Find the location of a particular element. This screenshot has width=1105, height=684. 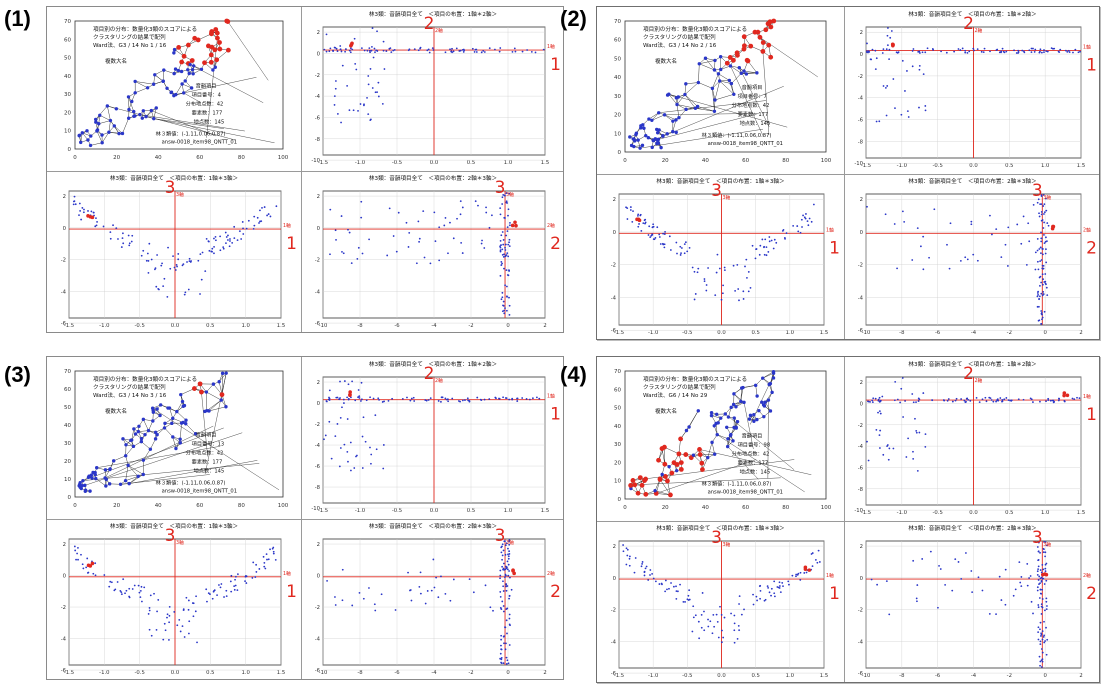

tick-label-x: 0.5 is located at coordinates (210, 673).